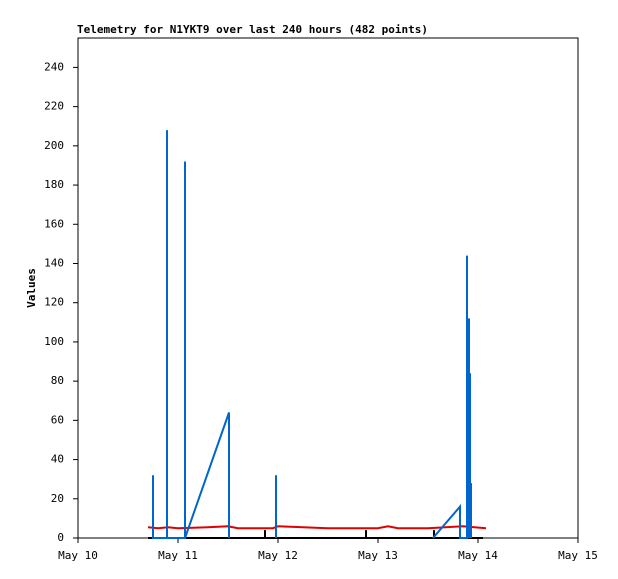 This screenshot has width=618, height=579. What do you see at coordinates (54, 184) in the screenshot?
I see `y-tick-label: 180` at bounding box center [54, 184].